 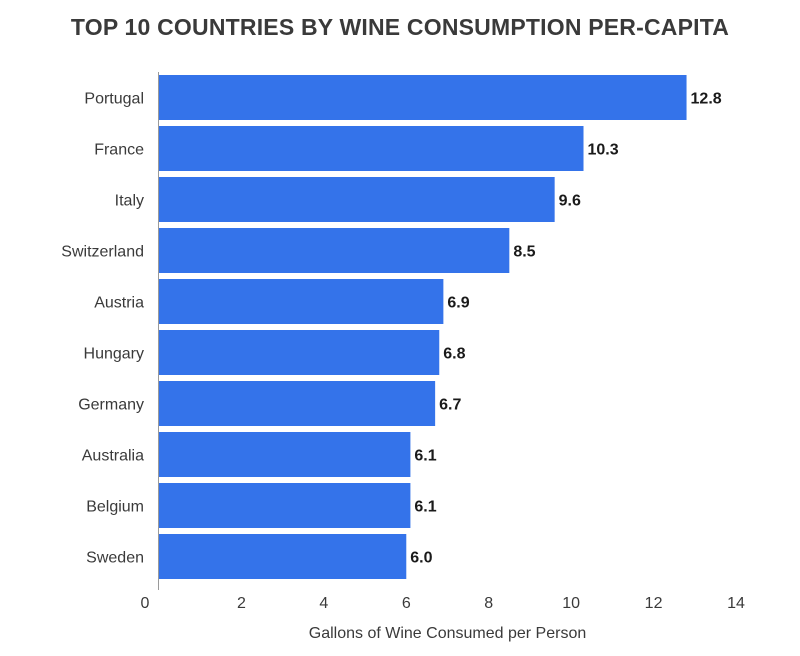 I want to click on bar-portugal, so click(x=423, y=97).